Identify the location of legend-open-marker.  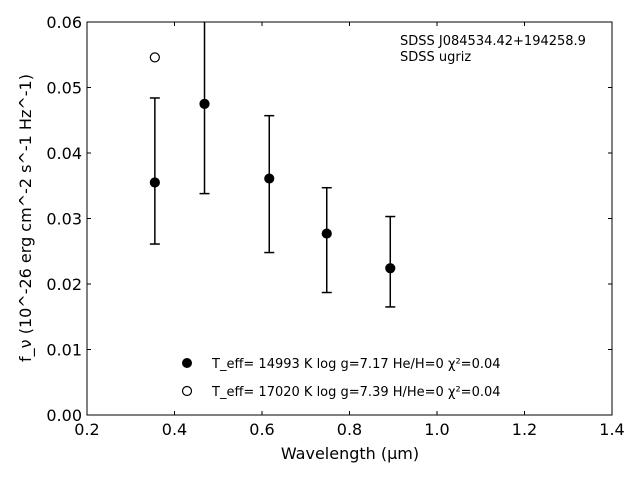
(187, 391).